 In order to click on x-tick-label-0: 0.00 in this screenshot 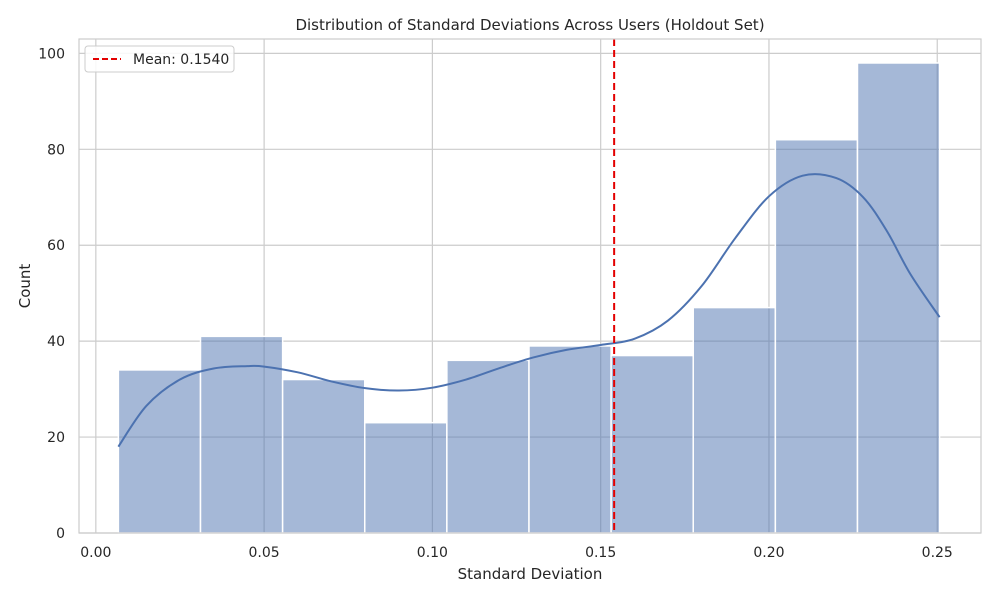, I will do `click(95, 553)`.